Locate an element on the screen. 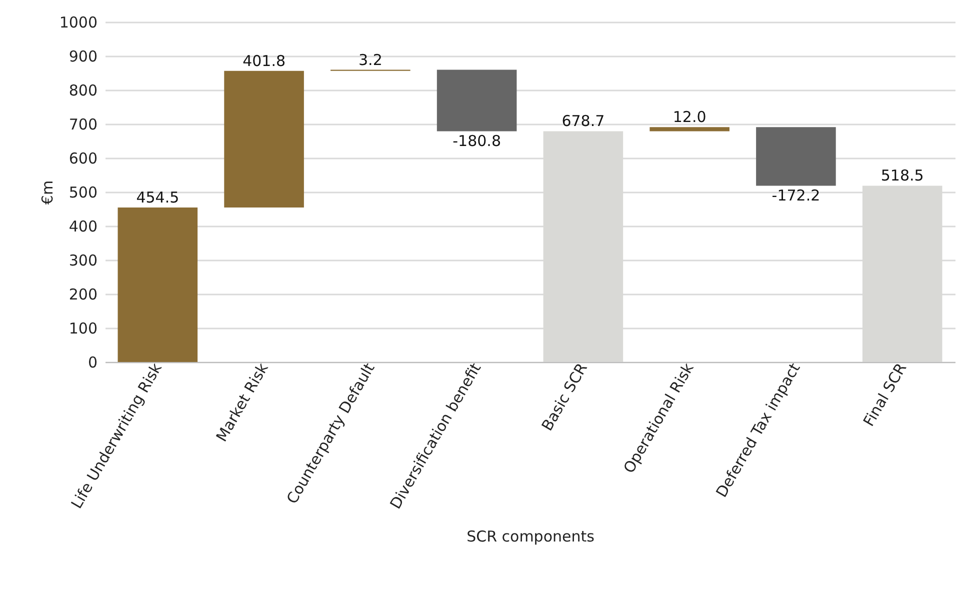  y-tick-label: 1000 is located at coordinates (78, 23).